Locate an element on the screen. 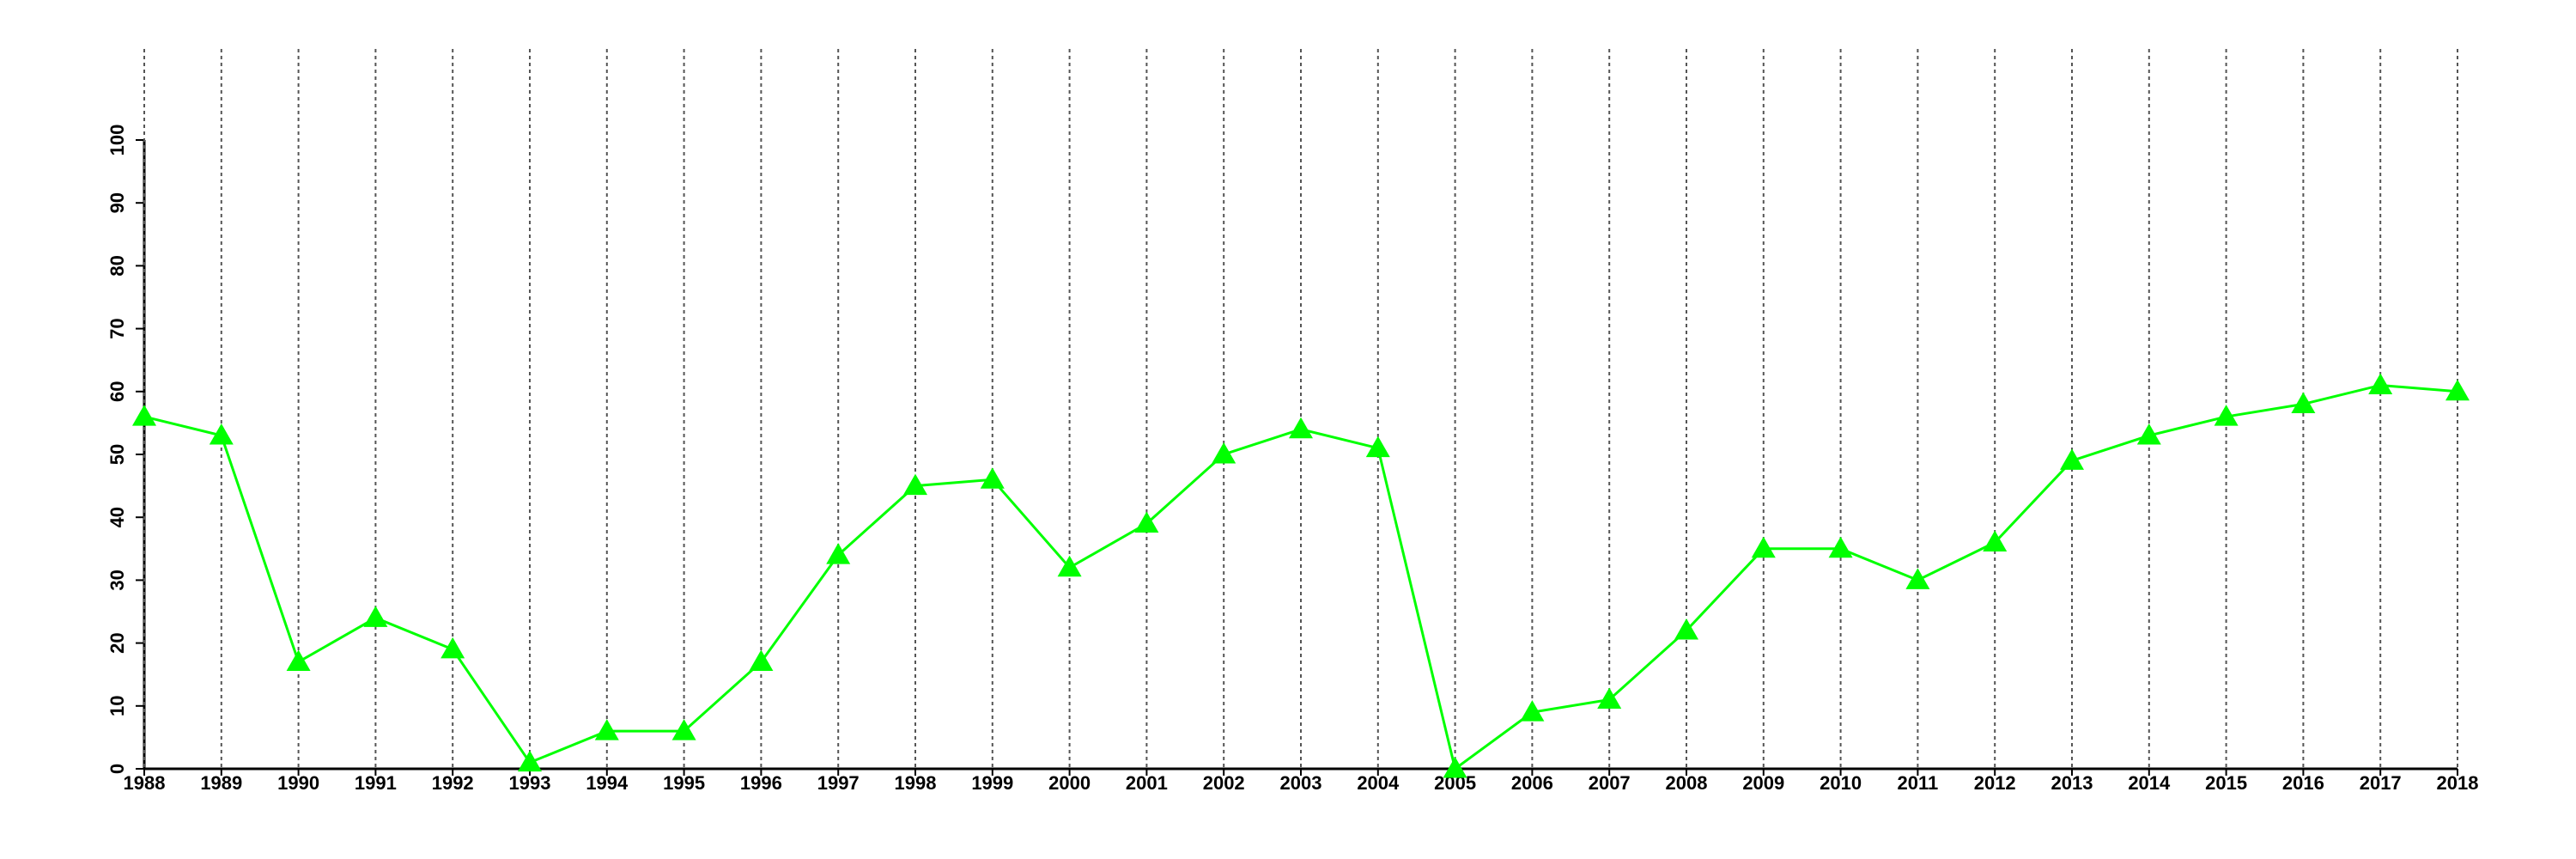 This screenshot has width=2576, height=859. x-tick-label: 1992 is located at coordinates (453, 783).